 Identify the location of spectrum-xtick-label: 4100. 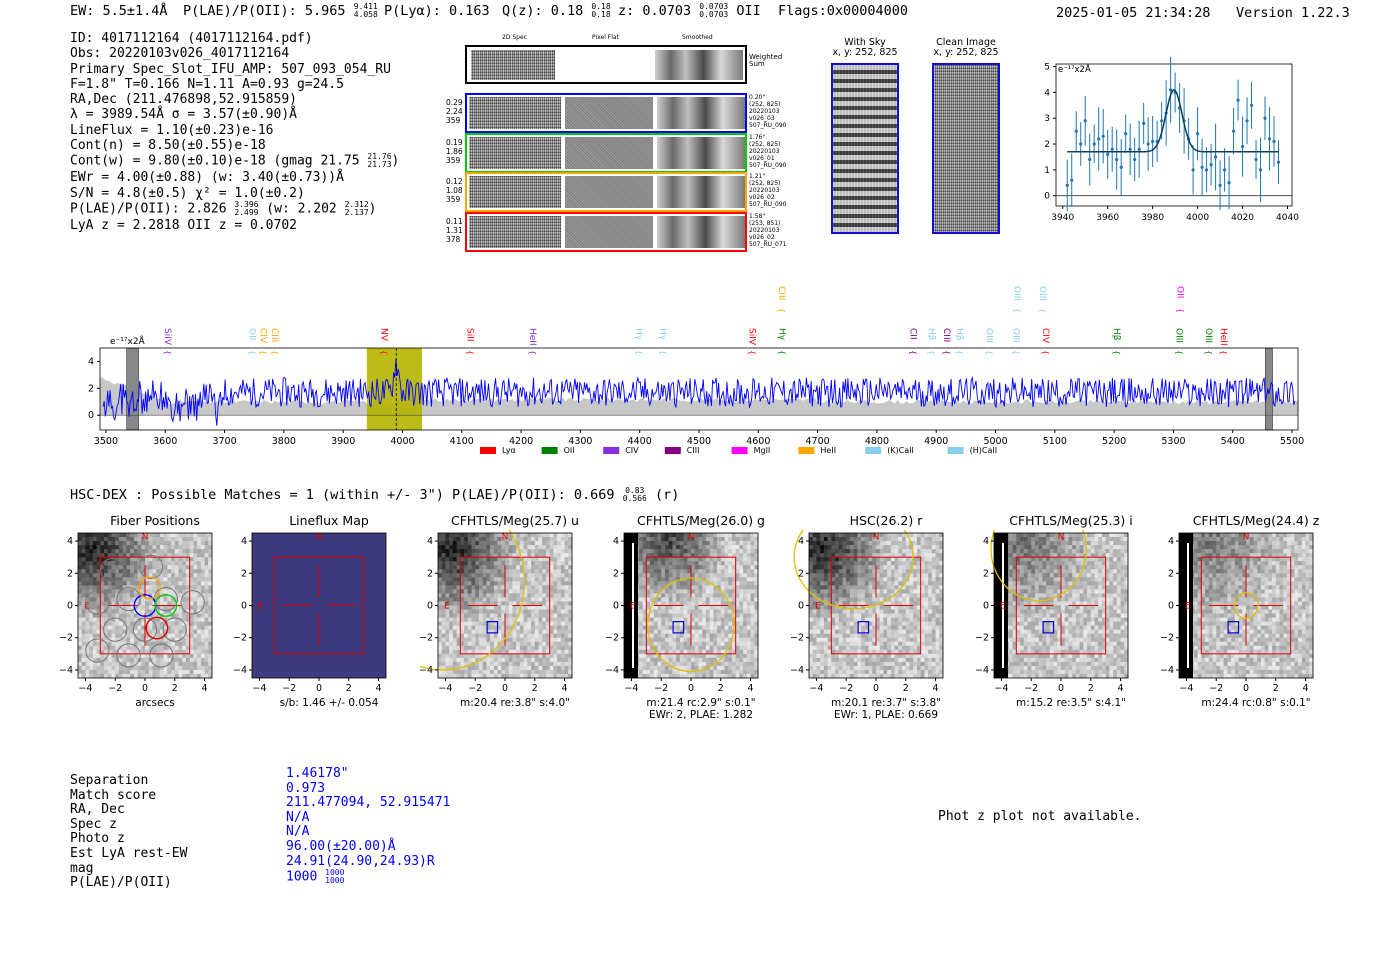
(462, 441).